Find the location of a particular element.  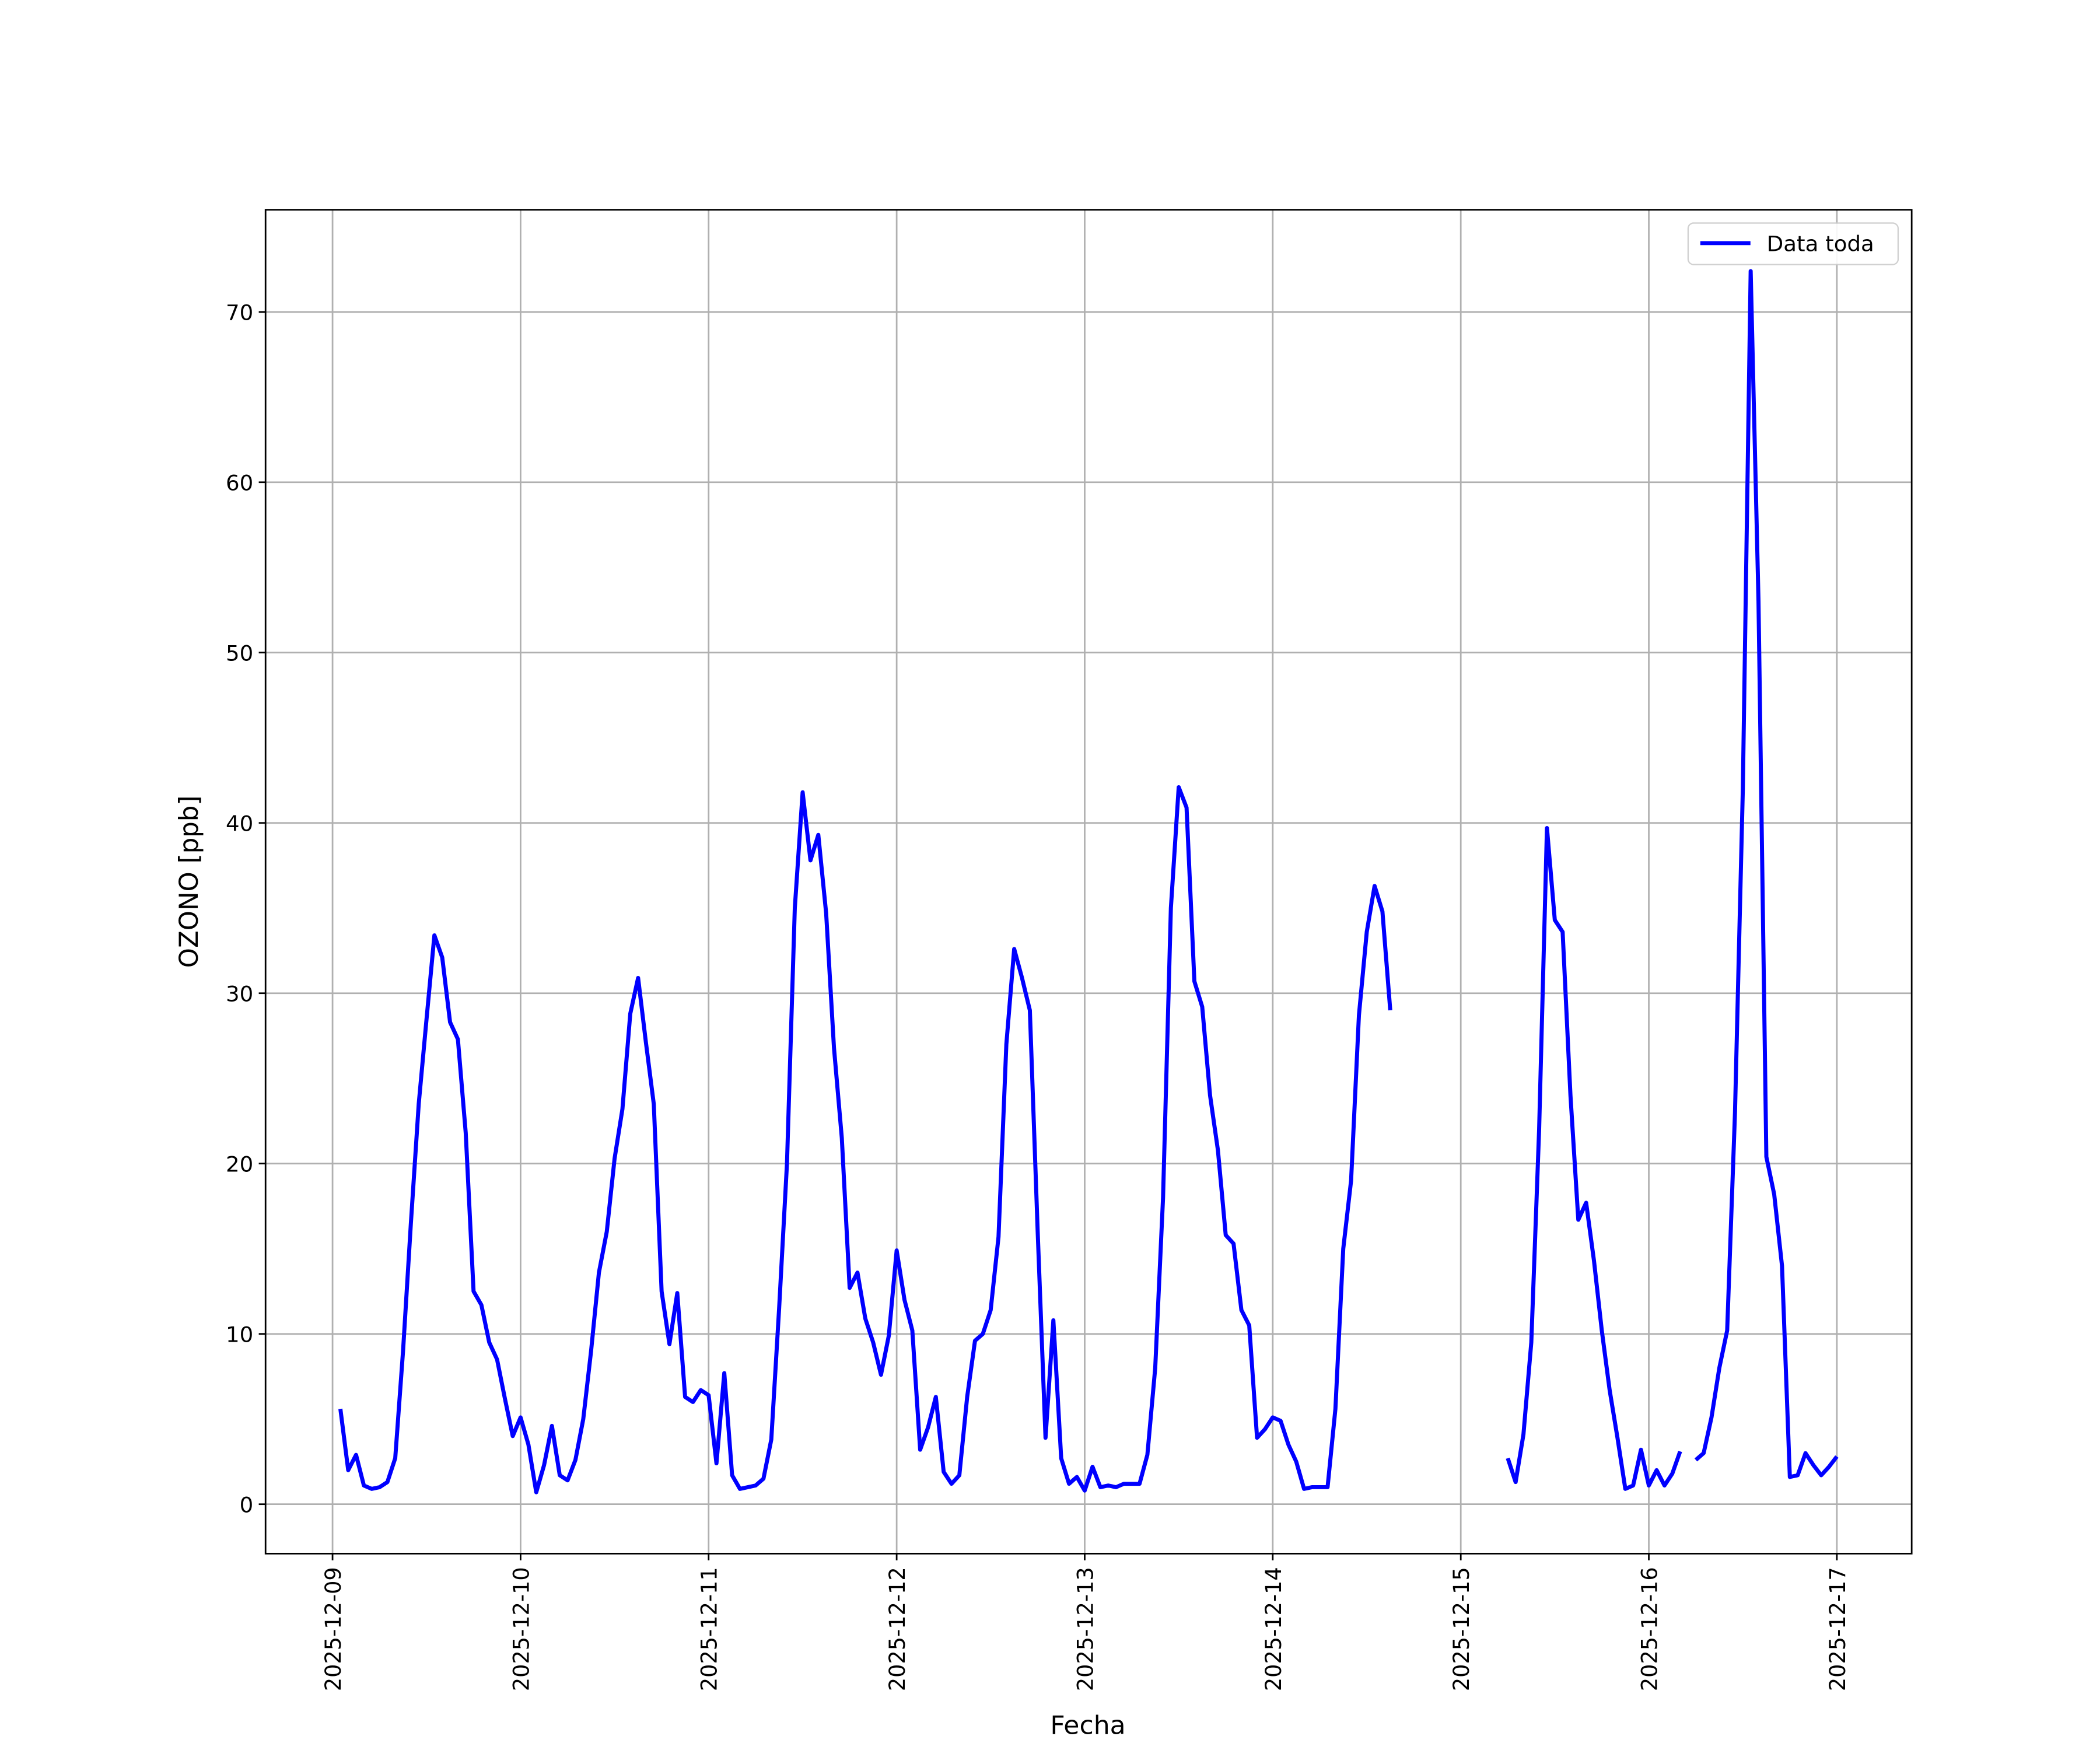

x-tick-label: 2025-12-13 is located at coordinates (1085, 1629).